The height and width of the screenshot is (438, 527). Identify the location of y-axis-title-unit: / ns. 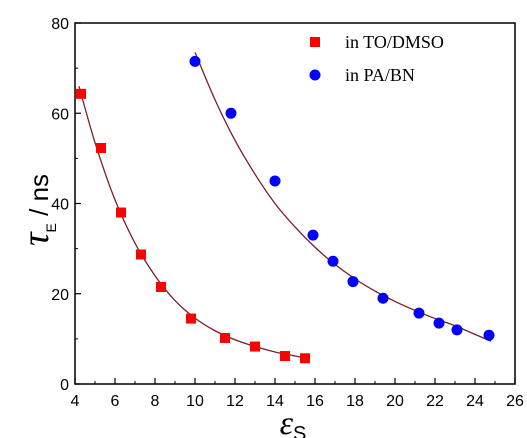
(39, 198).